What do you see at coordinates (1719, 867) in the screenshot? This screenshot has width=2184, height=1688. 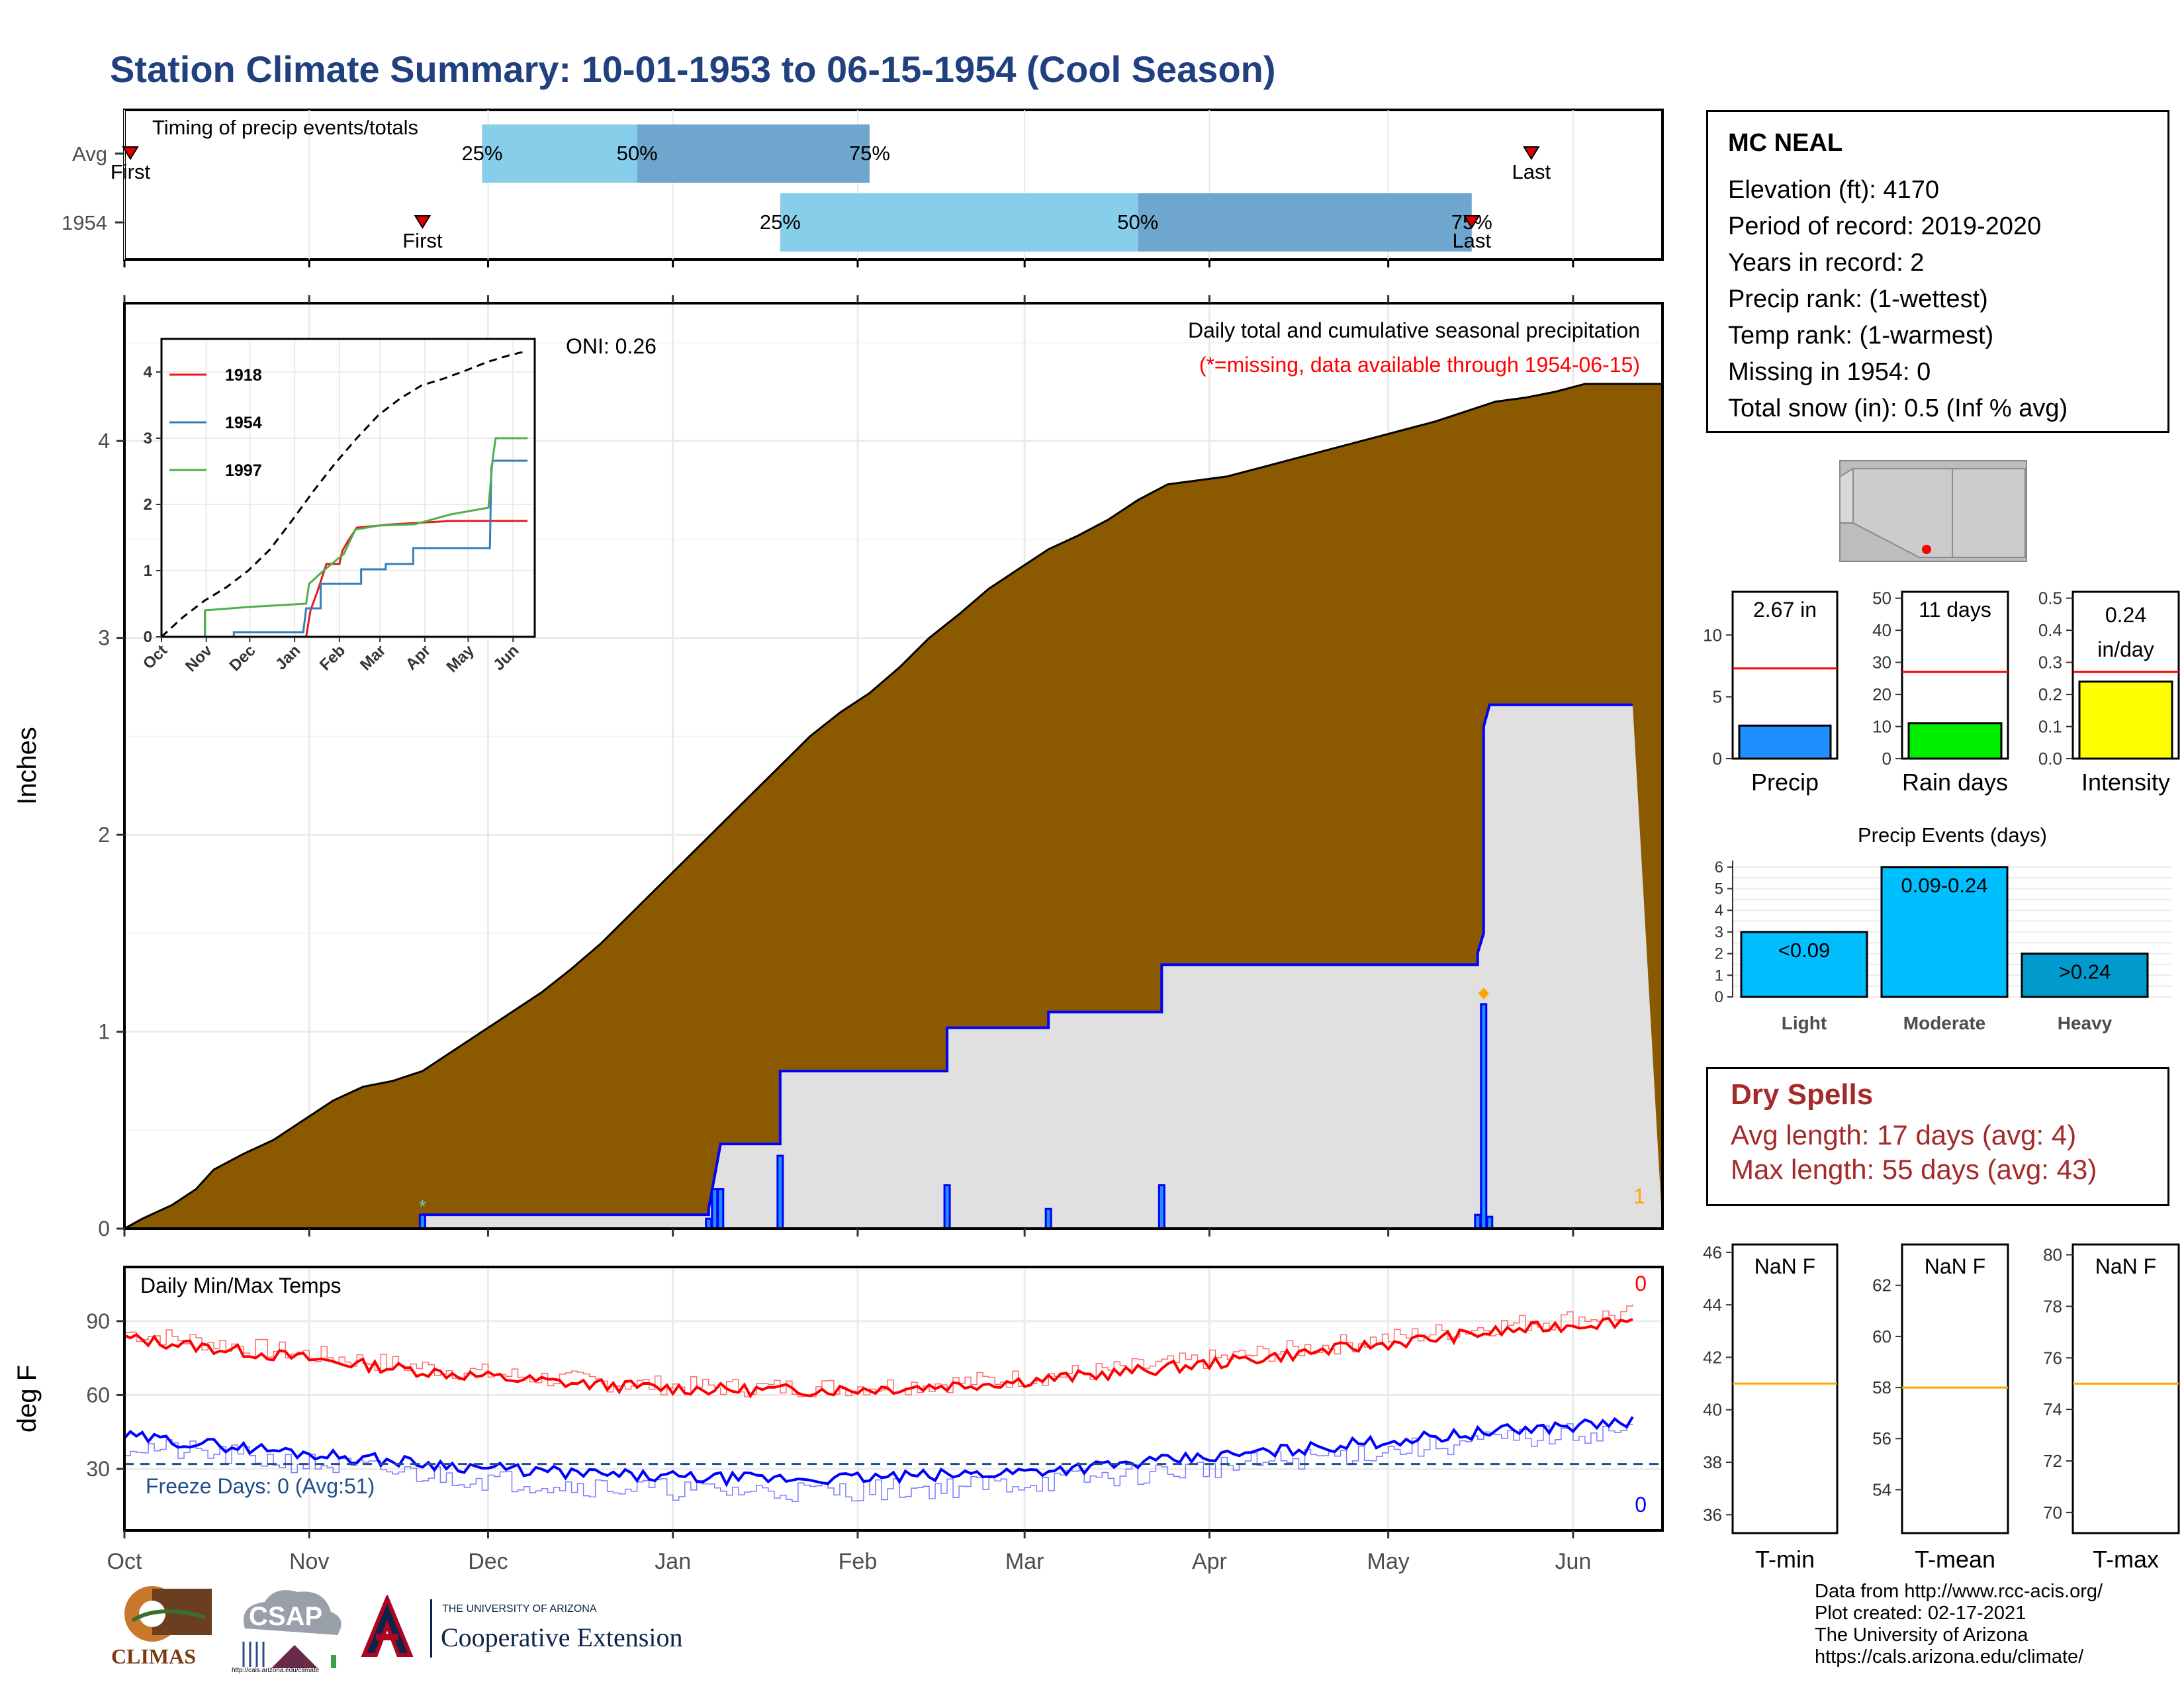 I see `events-tick-label-6: 6` at bounding box center [1719, 867].